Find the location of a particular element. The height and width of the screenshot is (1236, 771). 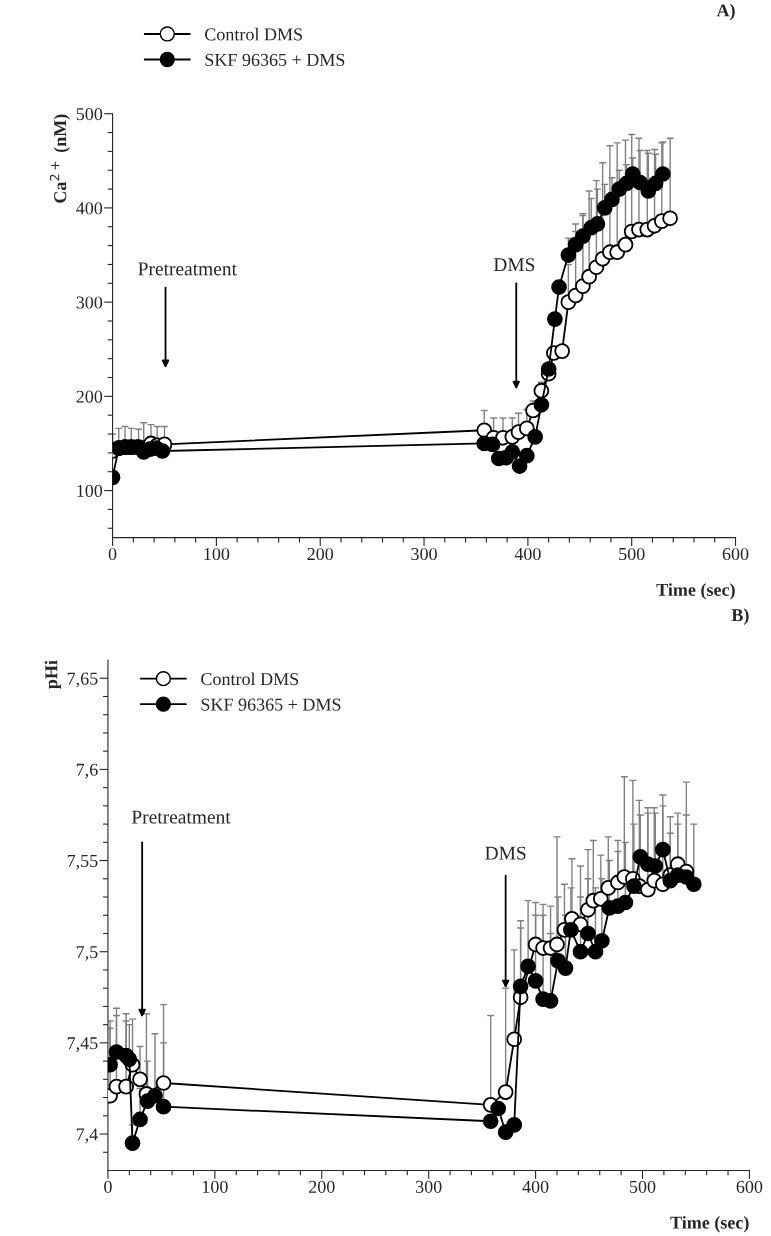

y-axis-title: pHi is located at coordinates (53, 674).